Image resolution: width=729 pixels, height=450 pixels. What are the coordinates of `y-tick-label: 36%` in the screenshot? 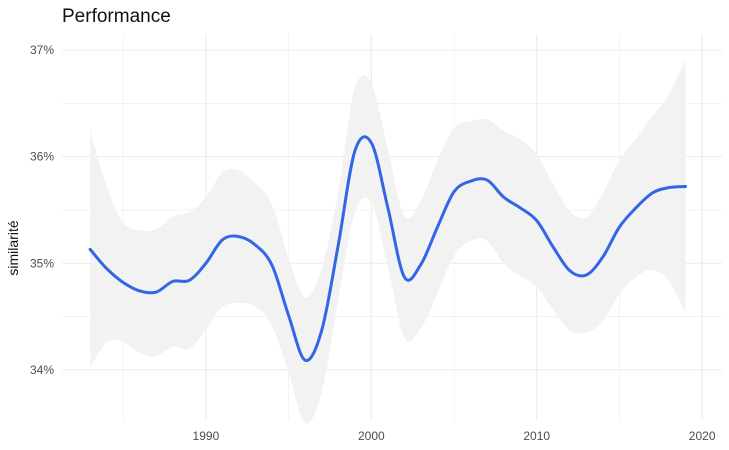 It's located at (42, 157).